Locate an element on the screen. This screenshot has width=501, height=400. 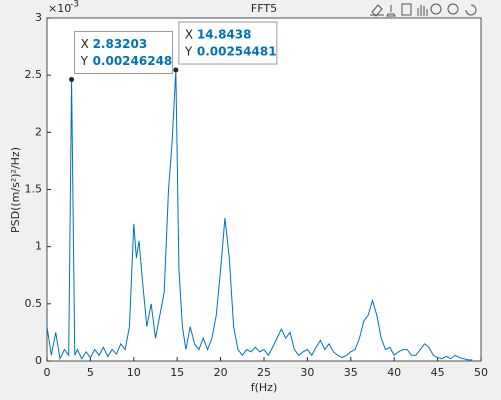
tool-brush is located at coordinates (377, 10).